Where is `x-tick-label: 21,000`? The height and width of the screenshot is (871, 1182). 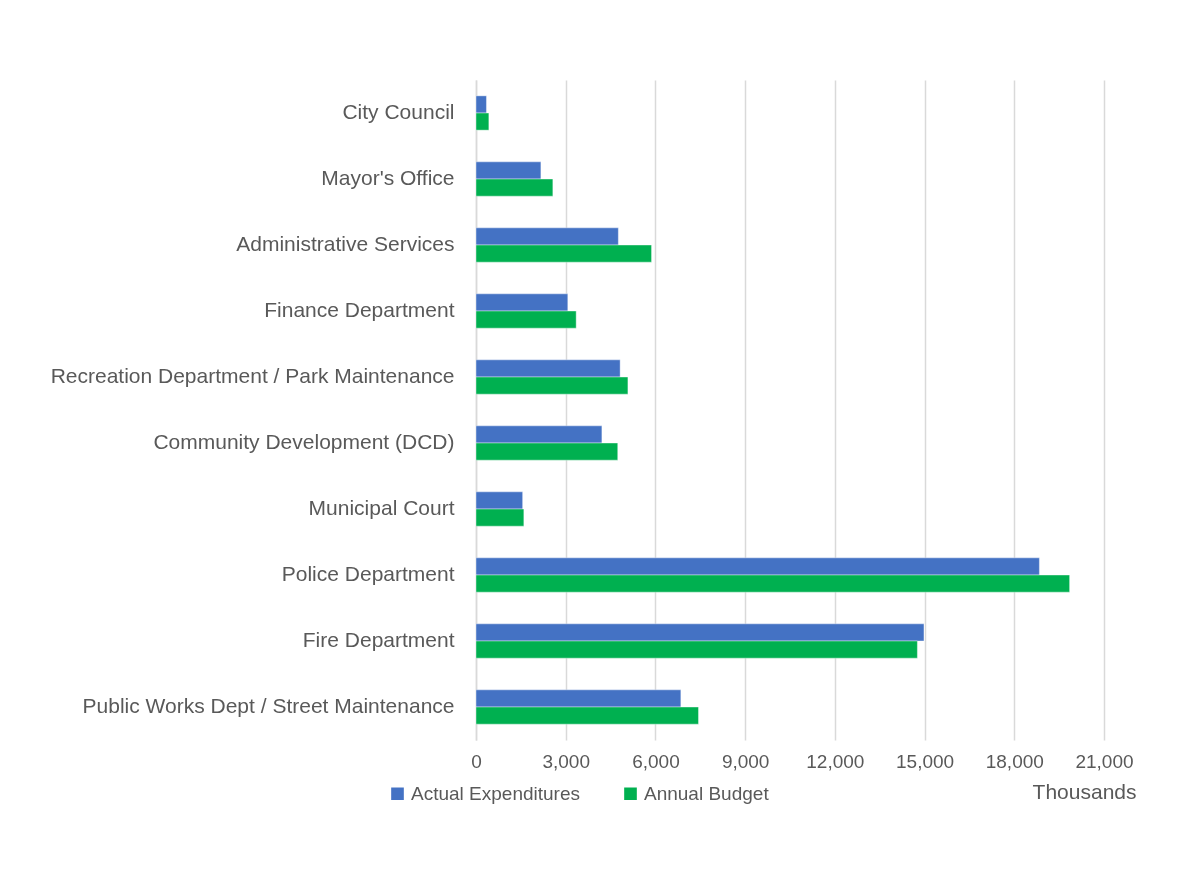
x-tick-label: 21,000 is located at coordinates (1104, 761).